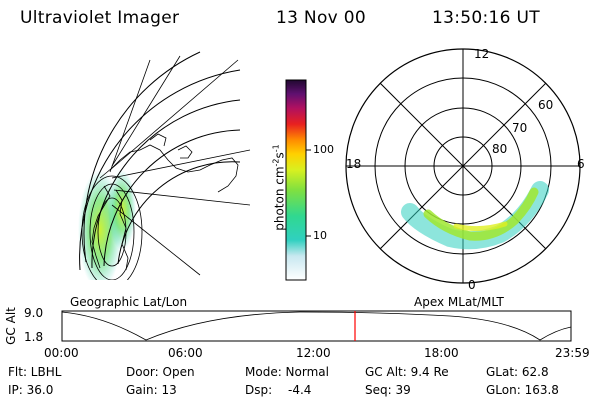 This screenshot has height=400, width=600. Describe the element at coordinates (129, 302) in the screenshot. I see `geo-caption: Geographic Lat/Lon` at that location.